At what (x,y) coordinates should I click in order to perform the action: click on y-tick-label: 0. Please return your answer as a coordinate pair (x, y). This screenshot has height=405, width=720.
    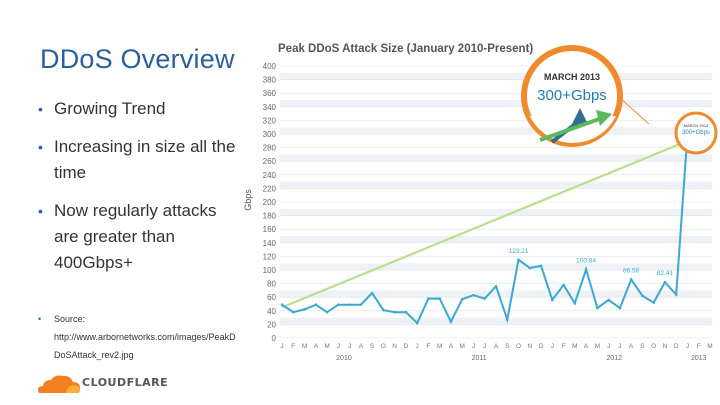
    Looking at the image, I should click on (274, 338).